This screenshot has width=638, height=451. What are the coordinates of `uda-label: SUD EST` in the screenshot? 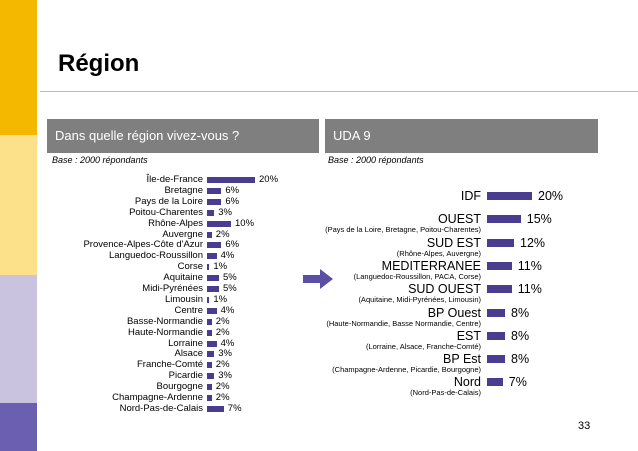 It's located at (453, 242).